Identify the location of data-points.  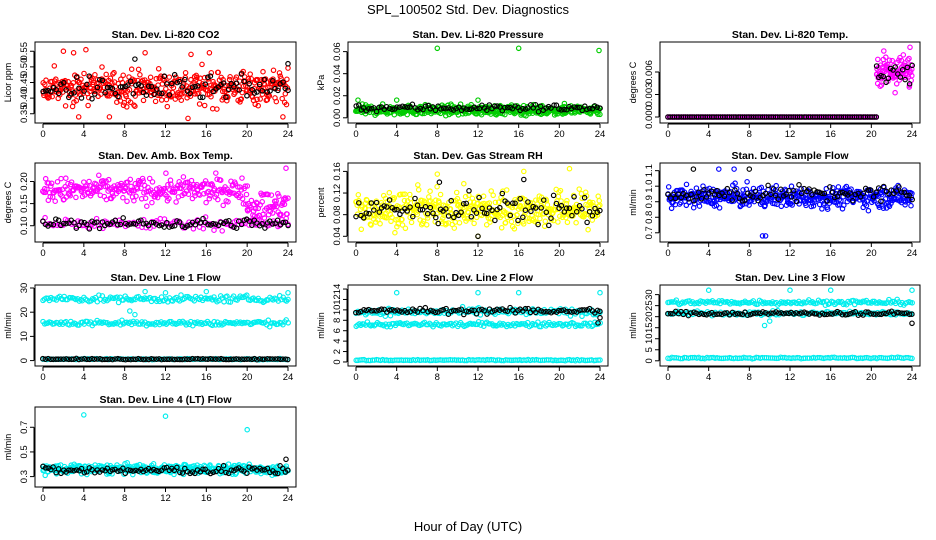
(165, 325).